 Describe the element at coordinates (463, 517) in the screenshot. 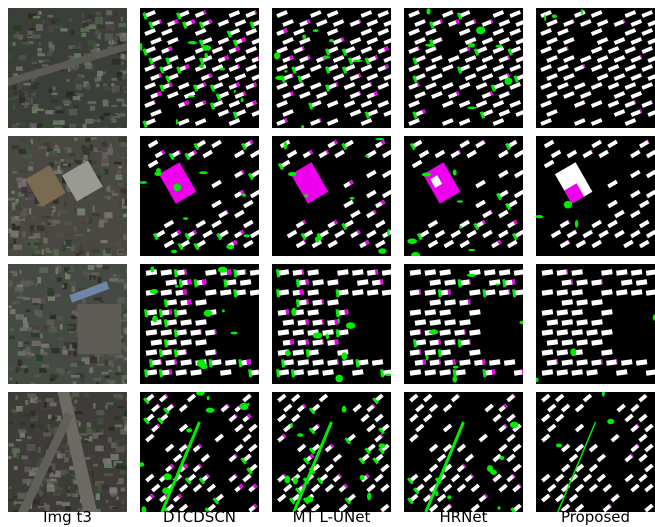

I see `column-label-hrnet: HRNet` at that location.